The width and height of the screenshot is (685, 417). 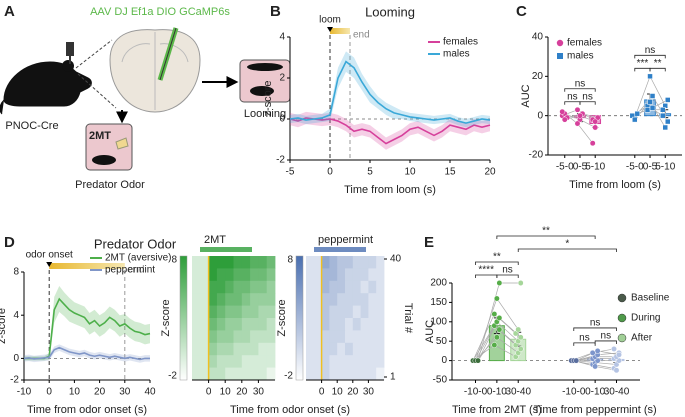 What do you see at coordinates (299, 318) in the screenshot?
I see `colorbar` at bounding box center [299, 318].